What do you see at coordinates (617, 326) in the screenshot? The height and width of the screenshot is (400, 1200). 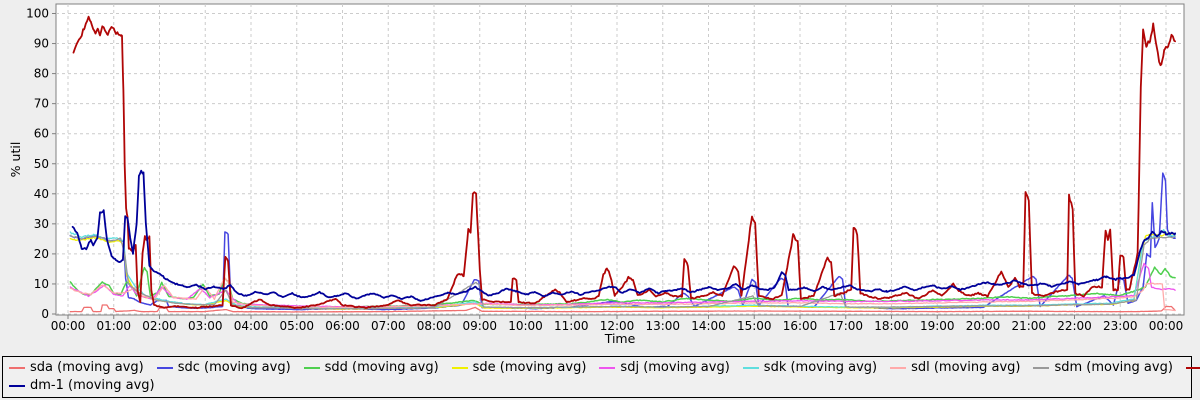 I see `x-tick-label: 12:00` at bounding box center [617, 326].